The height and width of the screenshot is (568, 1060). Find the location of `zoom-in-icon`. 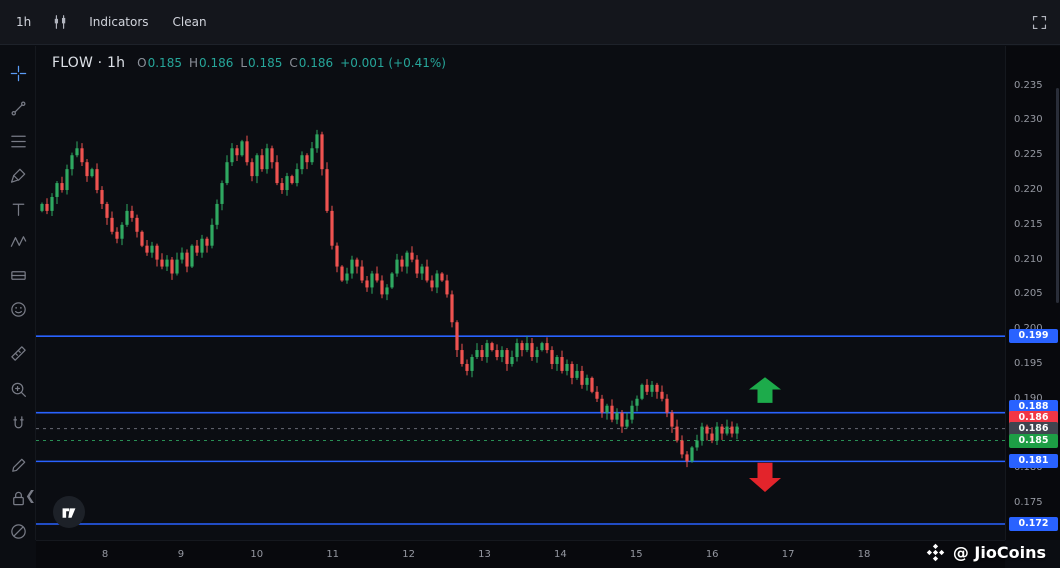

zoom-in-icon is located at coordinates (18, 389).